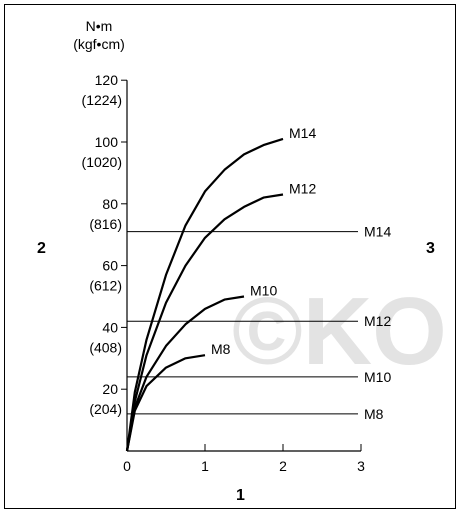 This screenshot has height=515, width=463. What do you see at coordinates (99, 26) in the screenshot?
I see `y-unit-label: N•m` at bounding box center [99, 26].